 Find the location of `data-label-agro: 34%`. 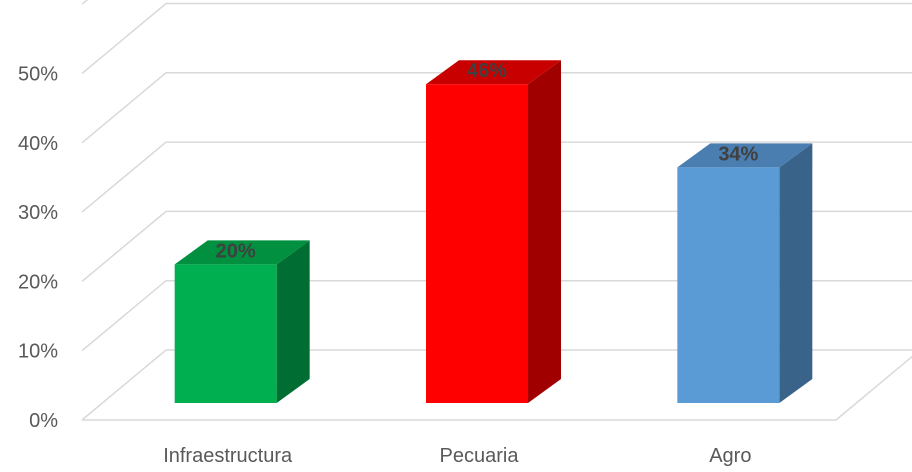

data-label-agro: 34% is located at coordinates (738, 154).